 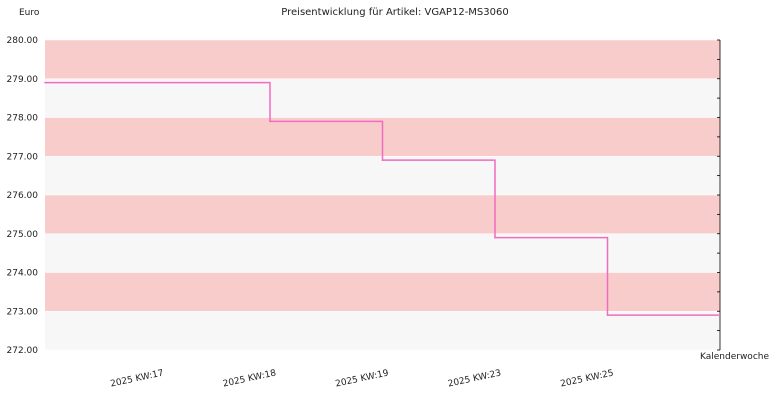 I want to click on y-tick-label: 280.00, so click(x=23, y=41).